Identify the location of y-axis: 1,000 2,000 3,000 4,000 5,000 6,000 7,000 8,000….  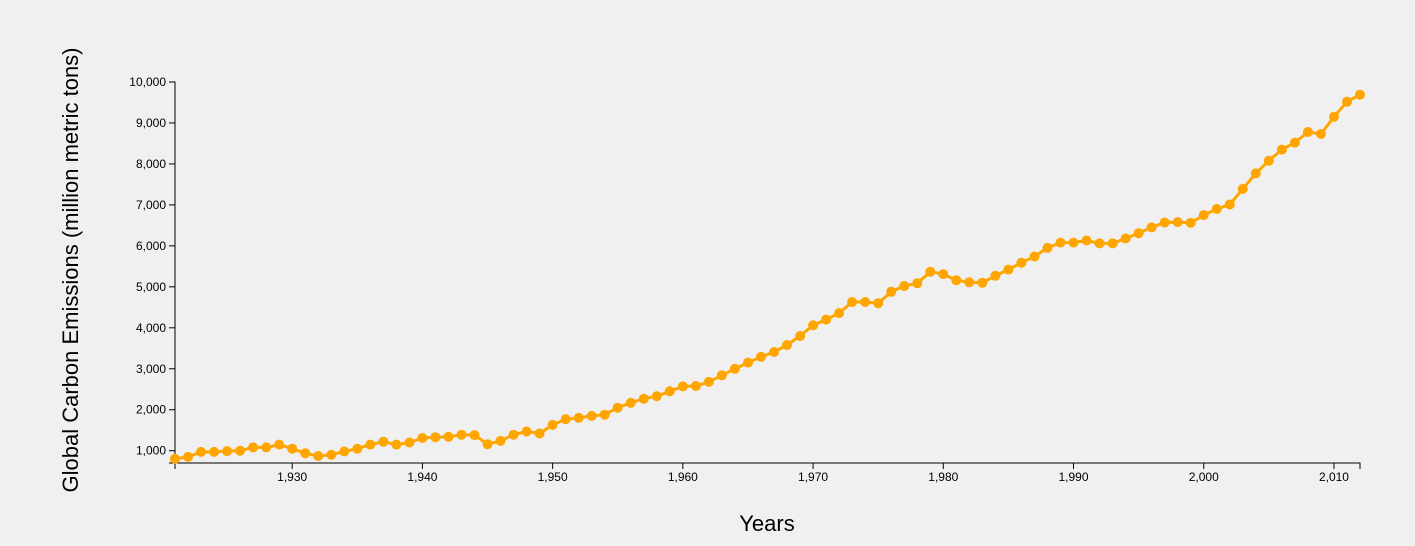
(152, 269).